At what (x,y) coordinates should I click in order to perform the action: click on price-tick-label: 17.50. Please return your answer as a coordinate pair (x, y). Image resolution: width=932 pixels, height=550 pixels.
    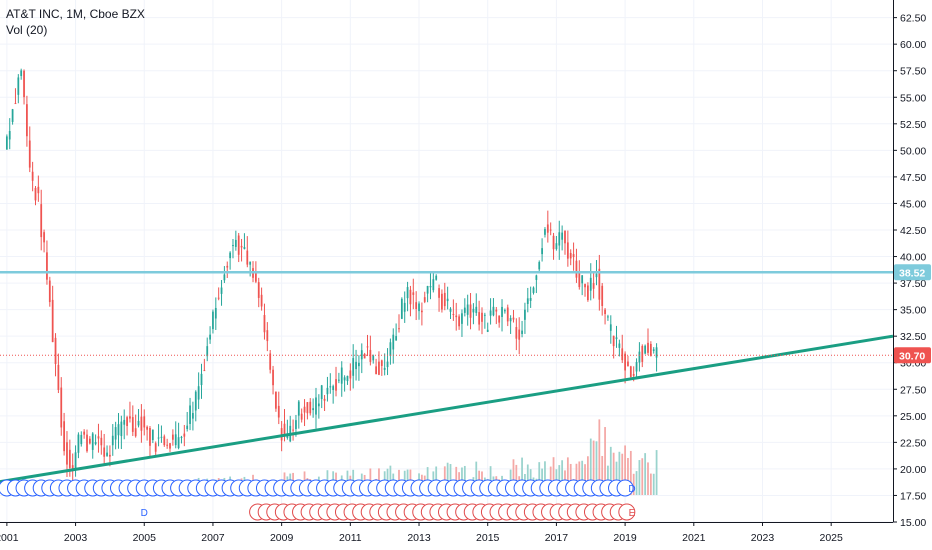
    Looking at the image, I should click on (913, 496).